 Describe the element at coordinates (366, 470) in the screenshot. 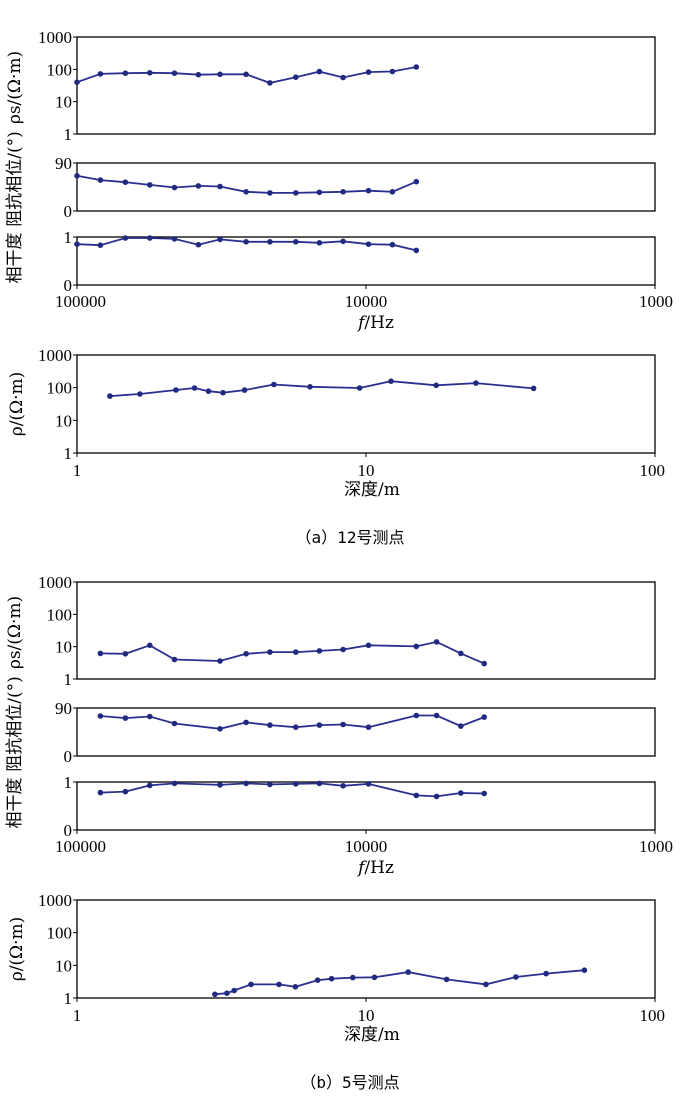

I see `panel_a-depth-xtick-10: 10` at that location.